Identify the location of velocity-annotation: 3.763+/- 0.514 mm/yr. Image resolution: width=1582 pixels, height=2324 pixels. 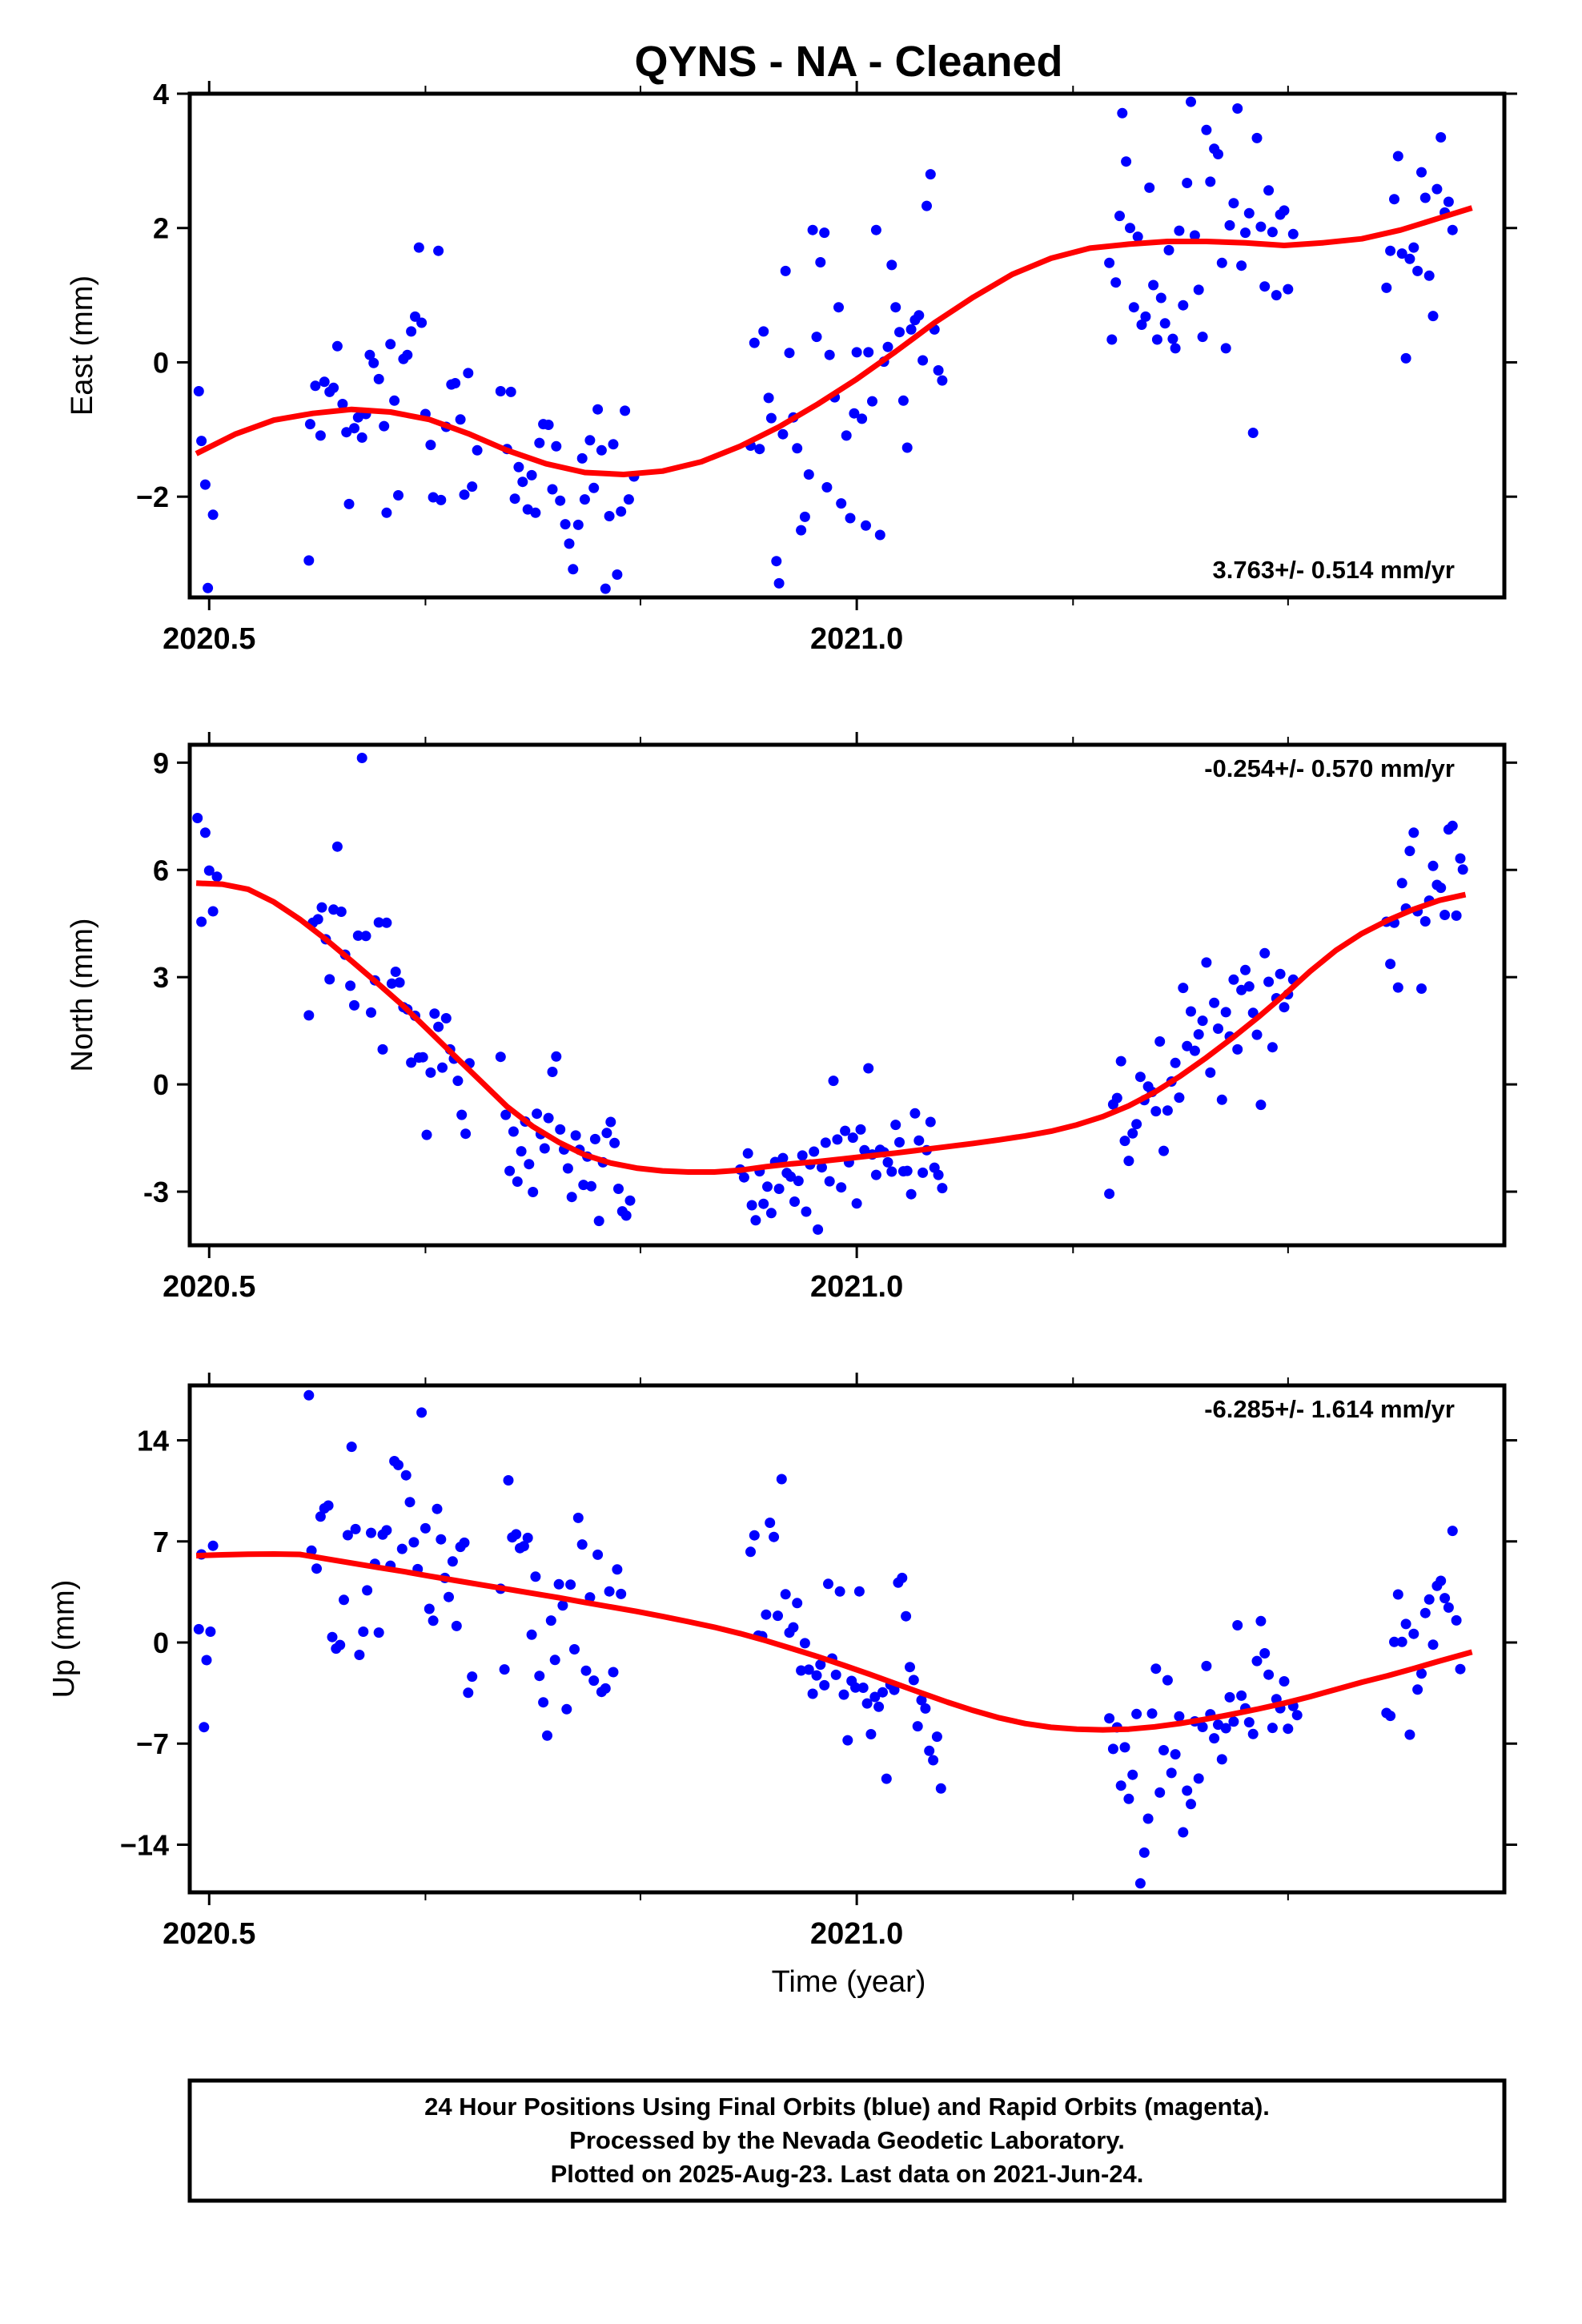
(1334, 570).